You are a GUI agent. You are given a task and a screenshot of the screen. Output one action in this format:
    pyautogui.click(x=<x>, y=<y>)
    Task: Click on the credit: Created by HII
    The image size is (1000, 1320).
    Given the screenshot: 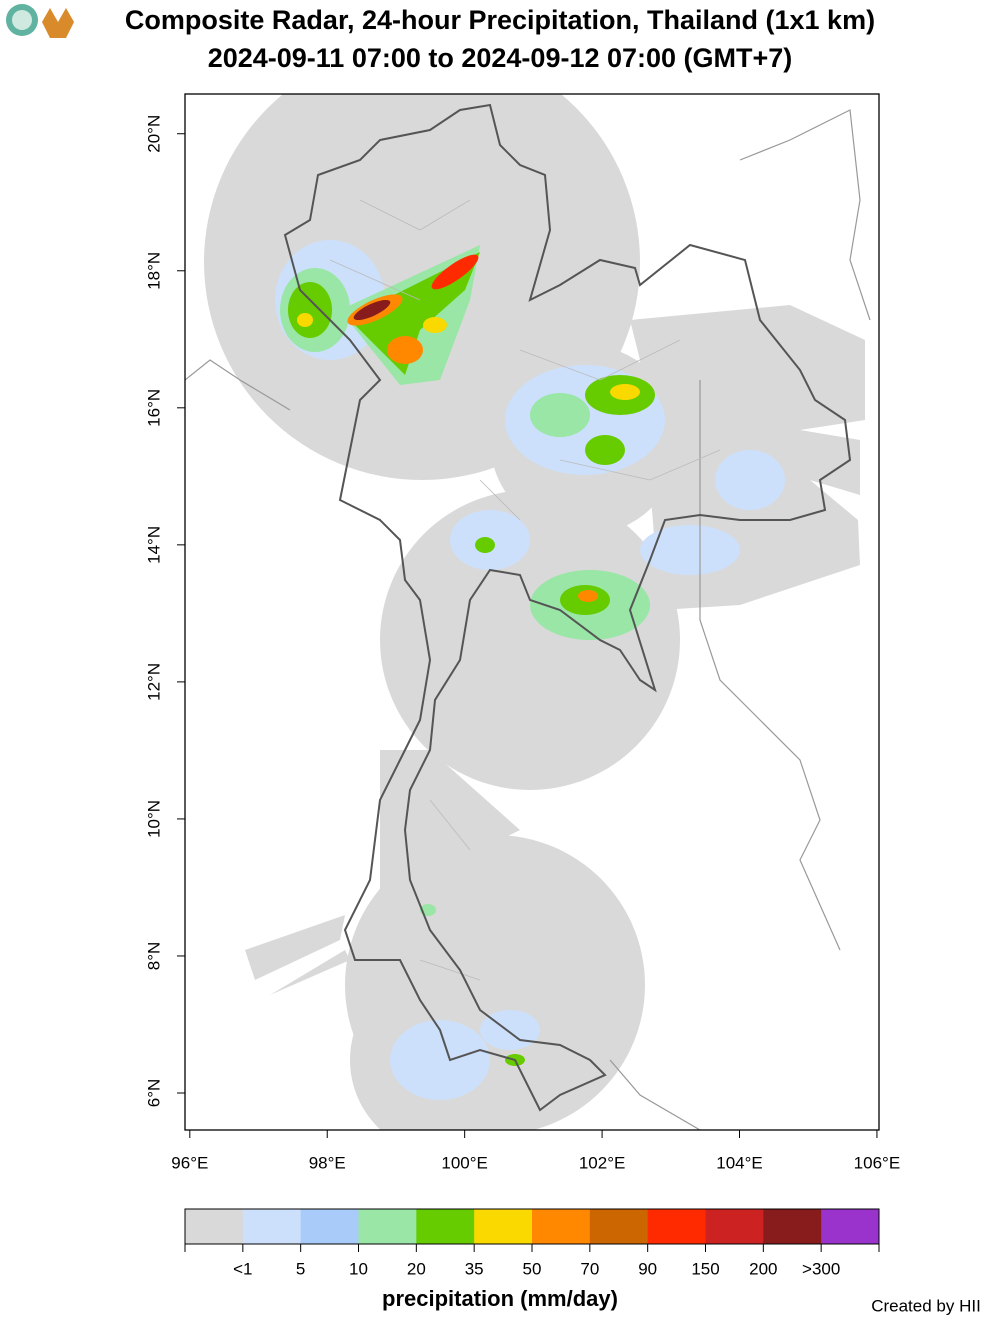 What is the action you would take?
    pyautogui.click(x=926, y=1305)
    